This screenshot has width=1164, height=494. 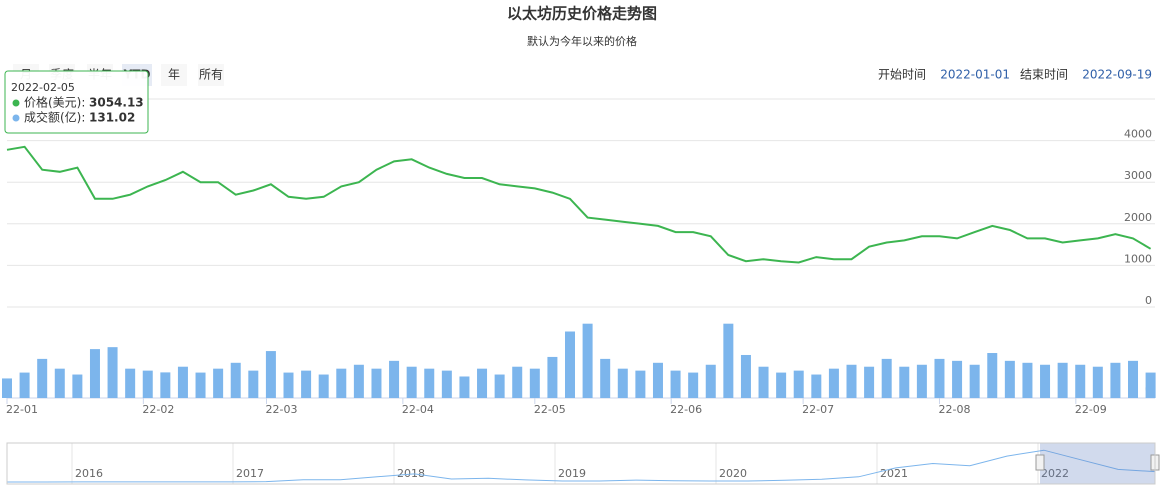 I want to click on y-tick-label: 2000, so click(x=1138, y=217).